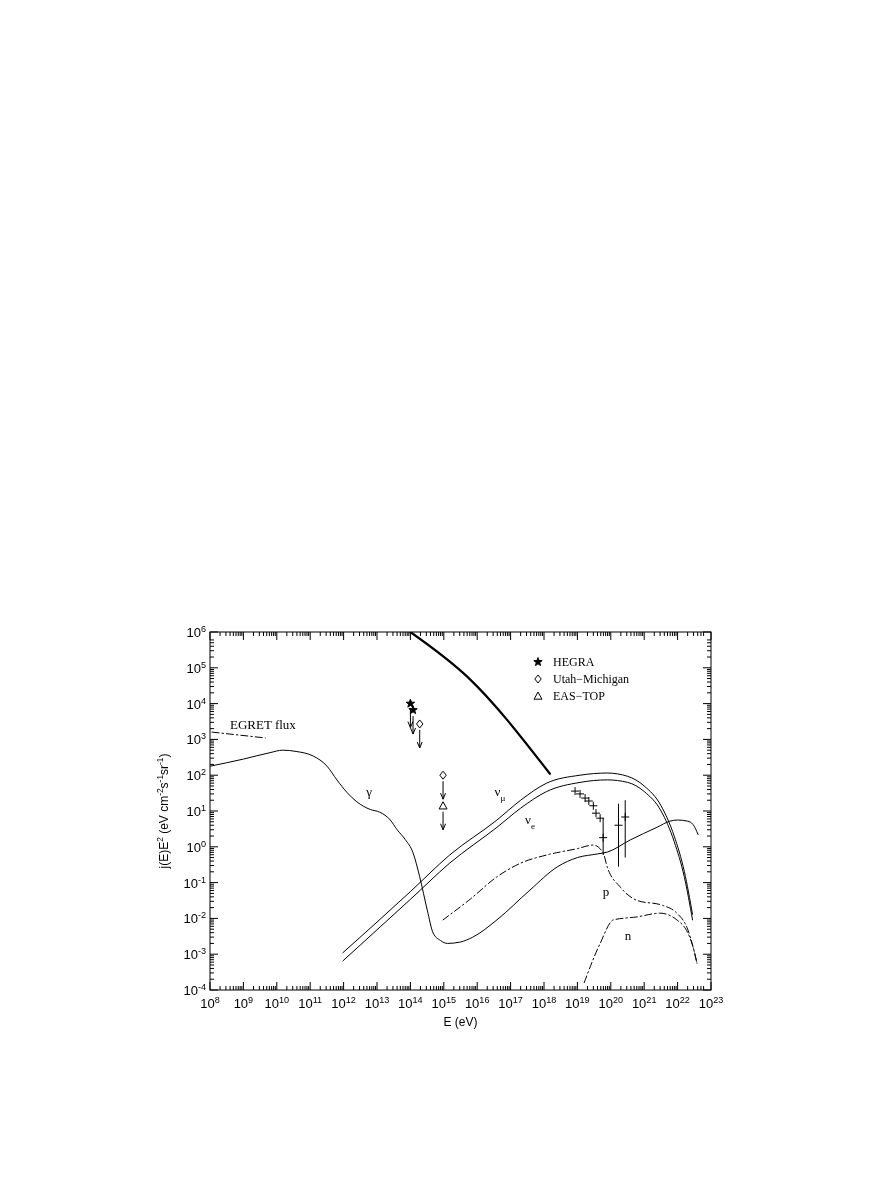  Describe the element at coordinates (606, 891) in the screenshot. I see `series-label: p` at that location.